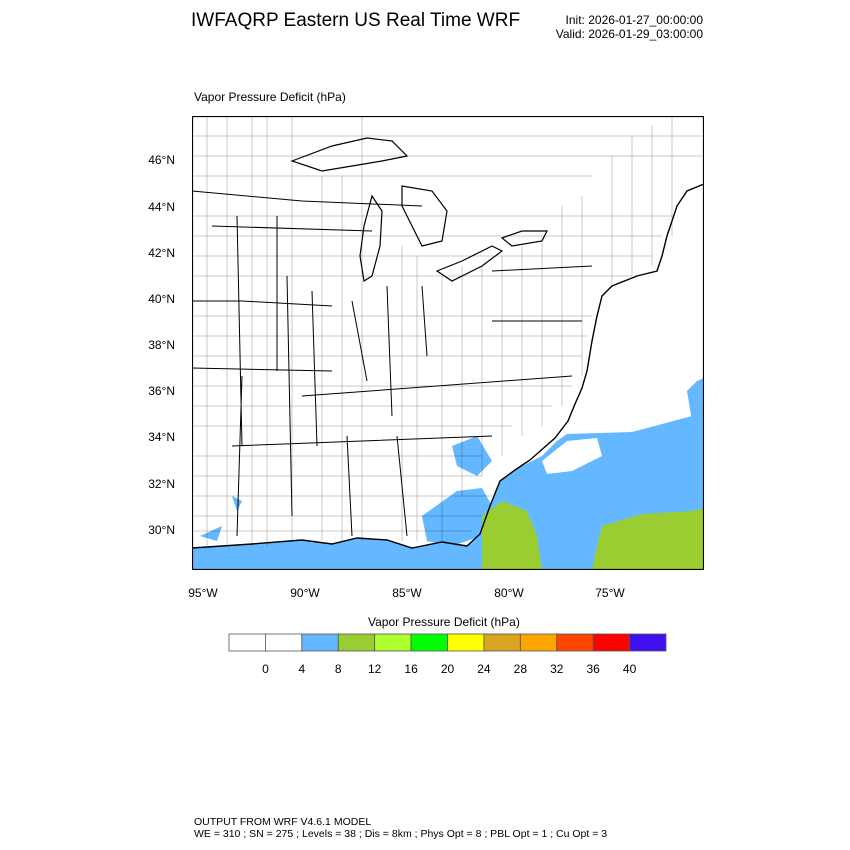 This screenshot has height=850, width=850. What do you see at coordinates (161, 160) in the screenshot?
I see `lat-label: 46°N` at bounding box center [161, 160].